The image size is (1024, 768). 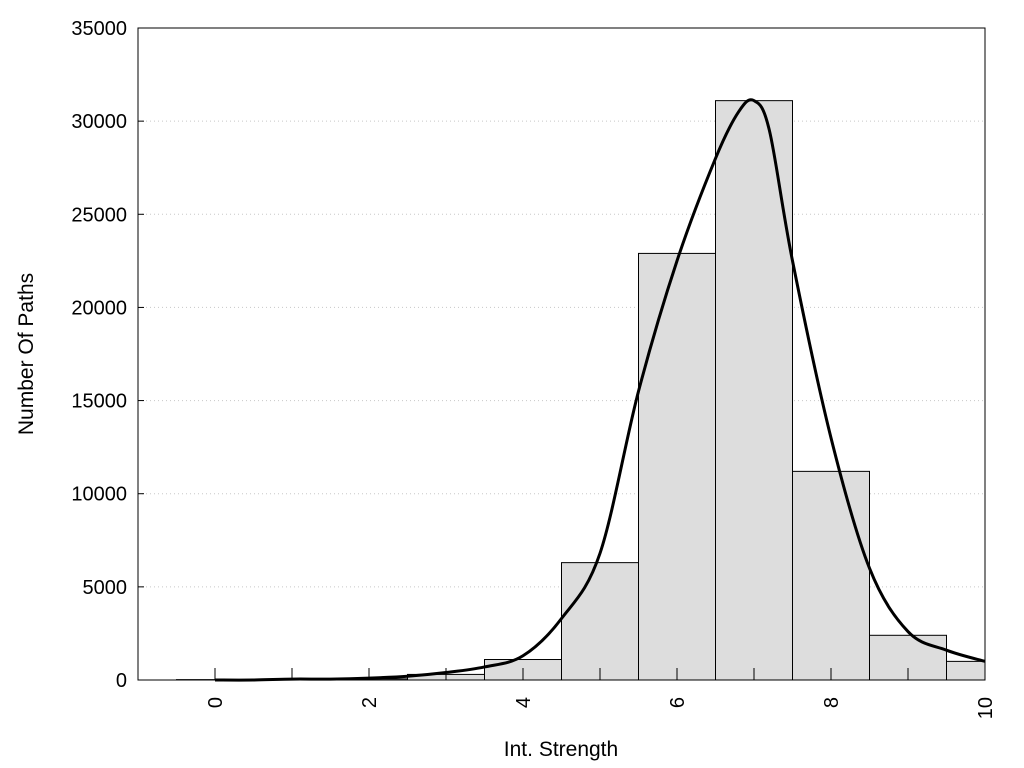 I want to click on x-tick-label: 4, so click(x=524, y=702).